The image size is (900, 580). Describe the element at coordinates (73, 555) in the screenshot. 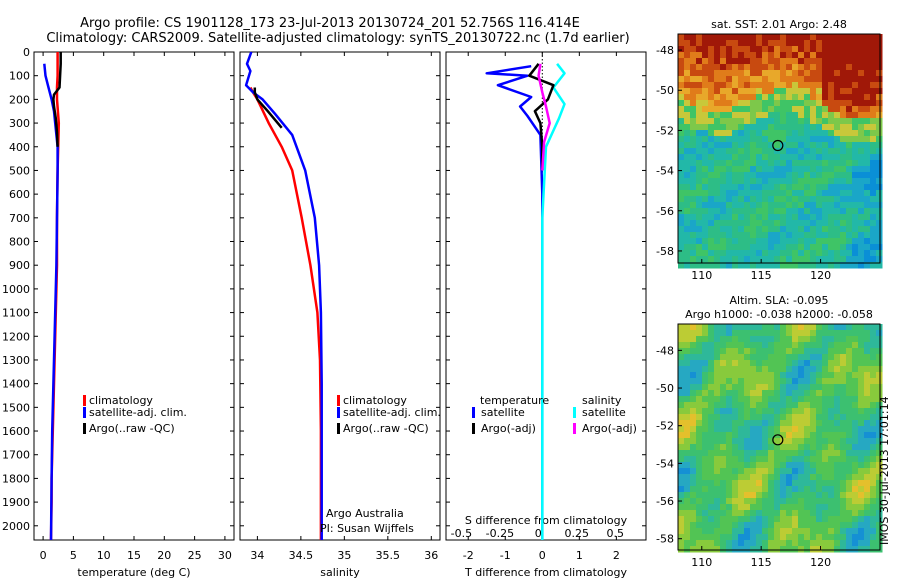

I see `temperature-xtick-label: 5` at that location.